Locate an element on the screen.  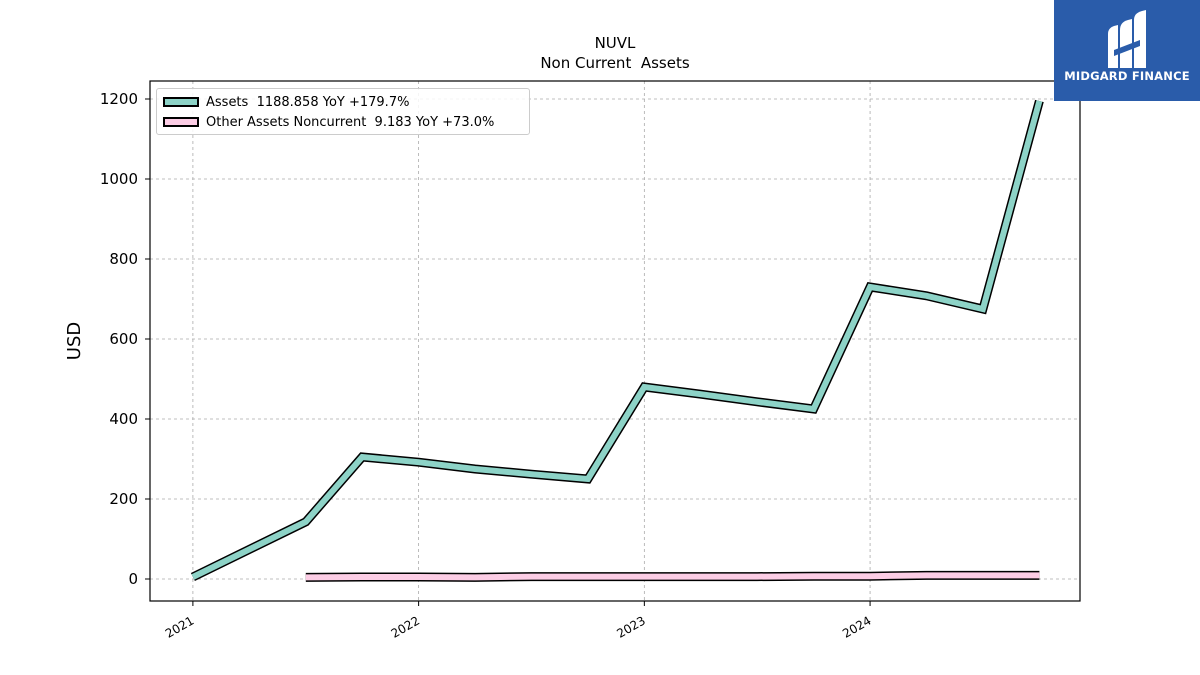
logo-mark-icon is located at coordinates (1127, 39).